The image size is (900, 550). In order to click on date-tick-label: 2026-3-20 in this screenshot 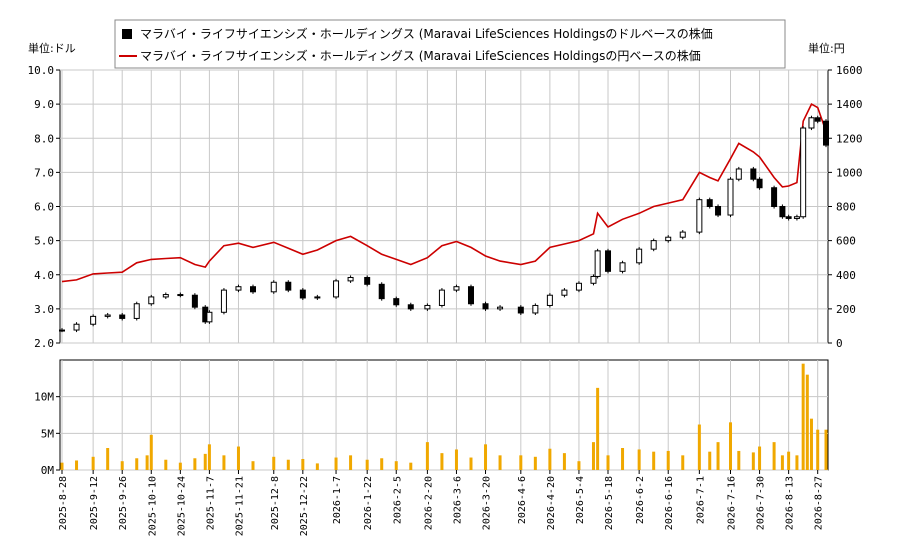, I will do `click(487, 503)`.